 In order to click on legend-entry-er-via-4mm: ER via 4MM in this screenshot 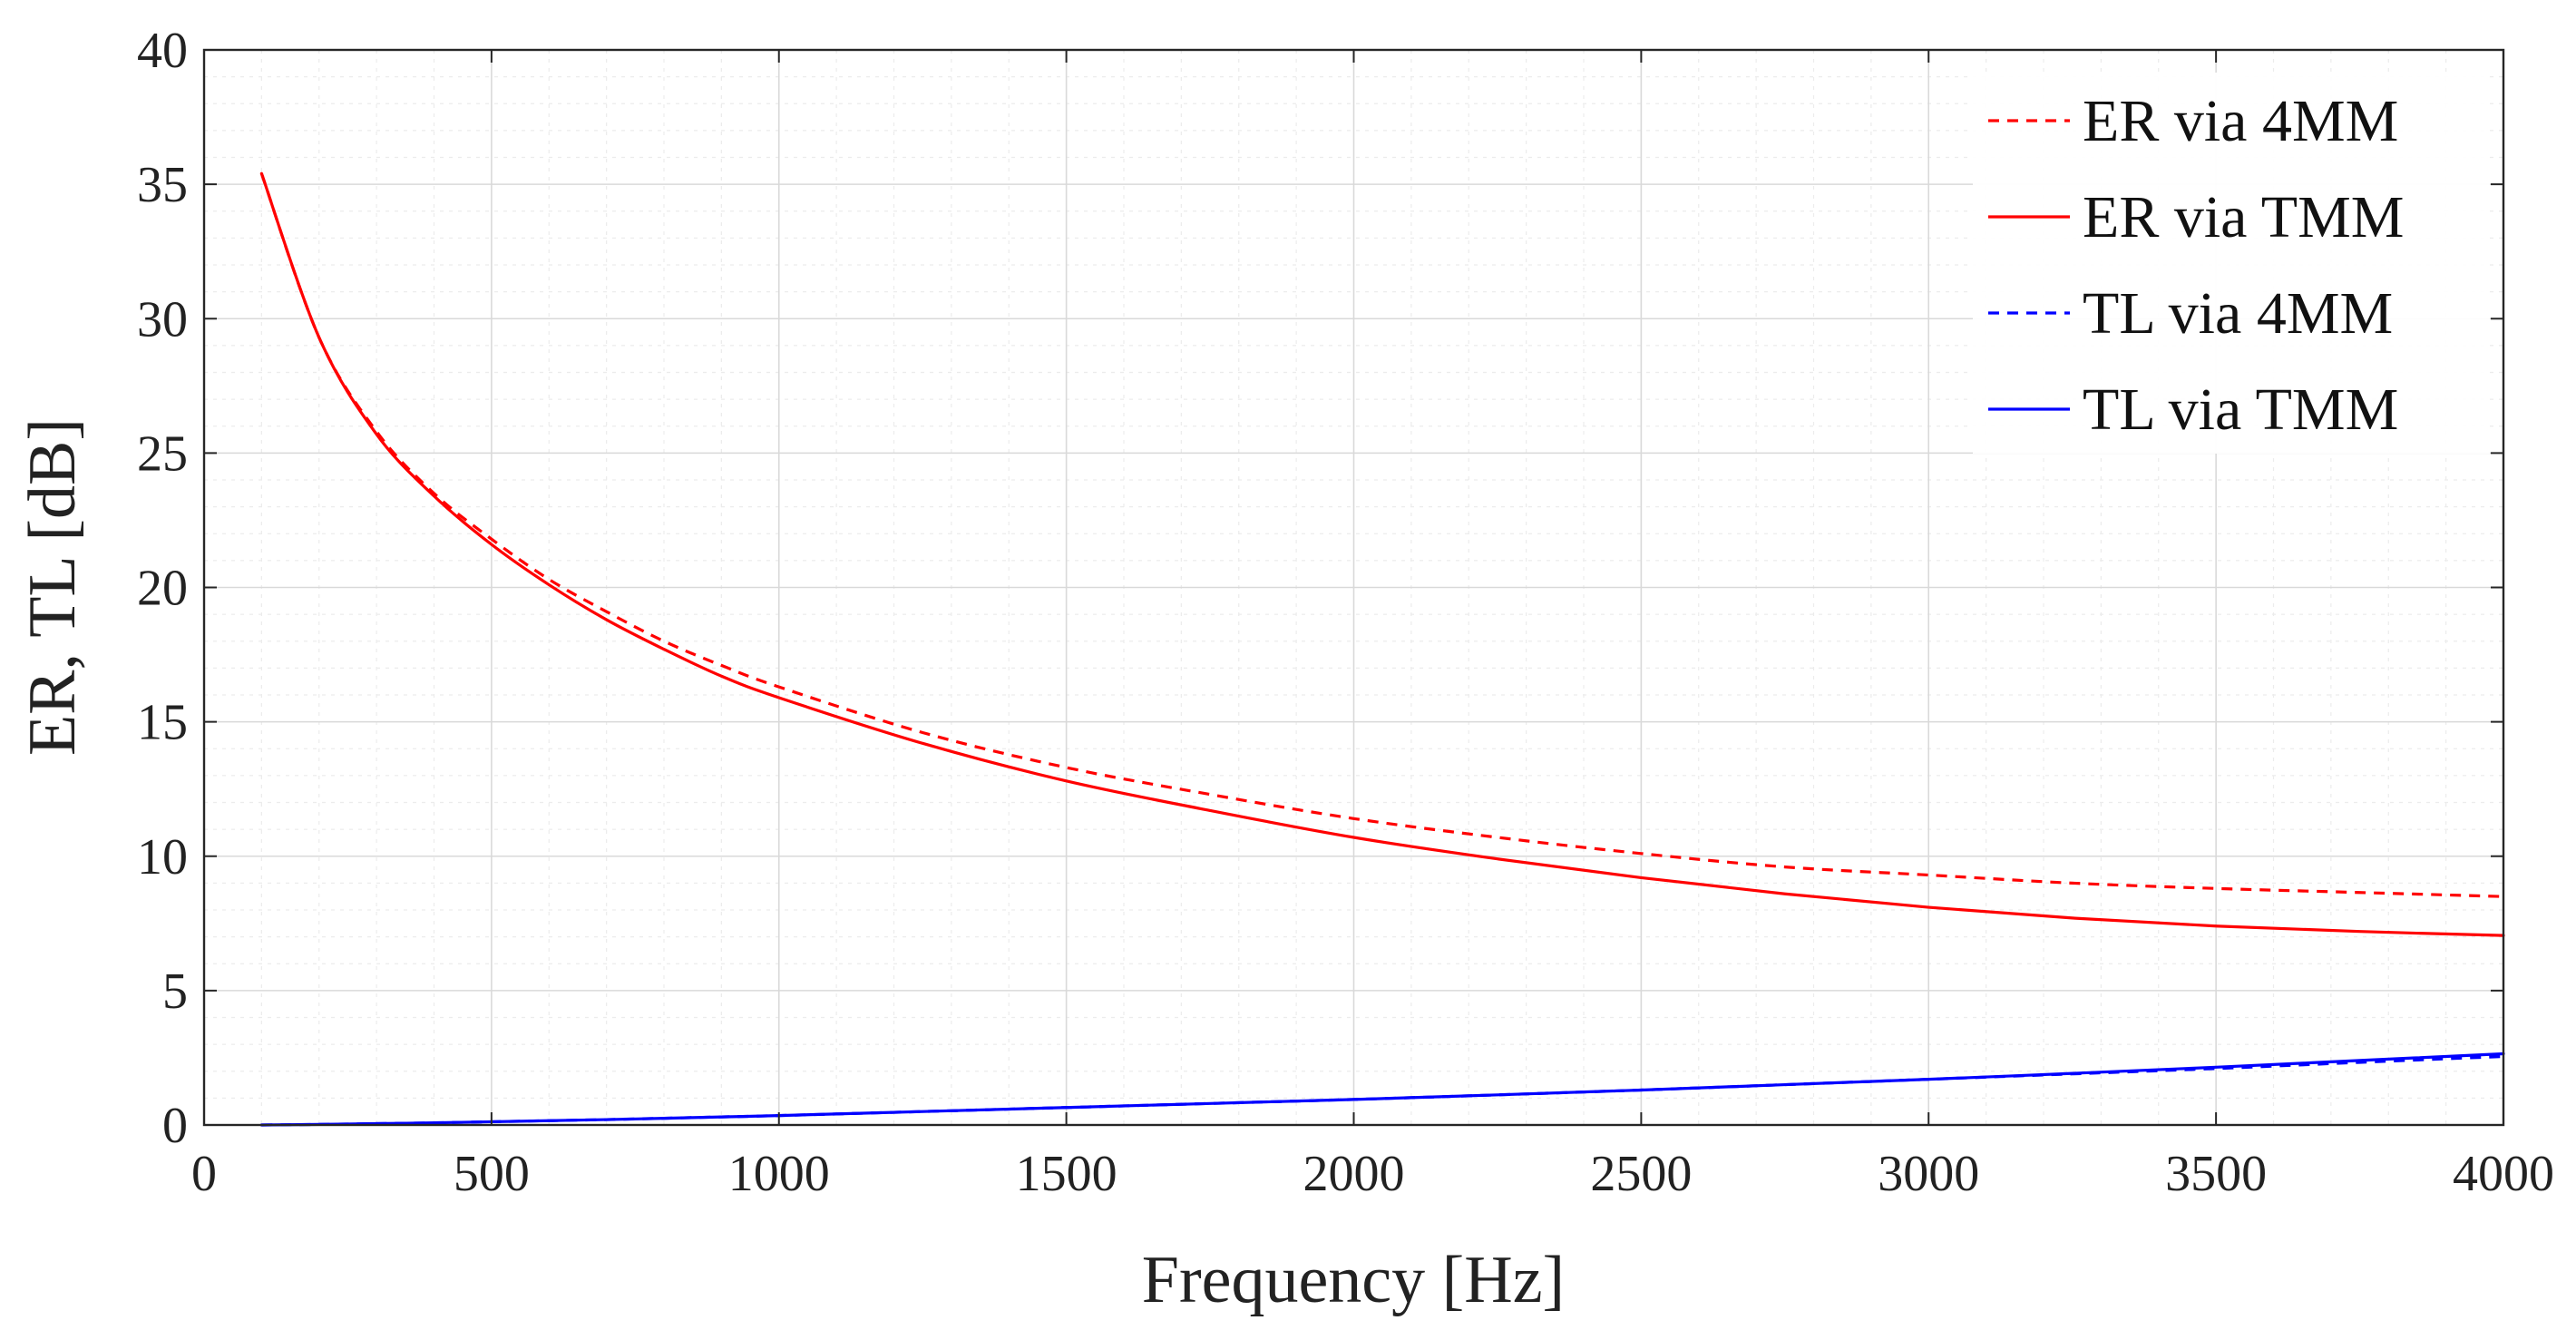, I will do `click(2193, 121)`.